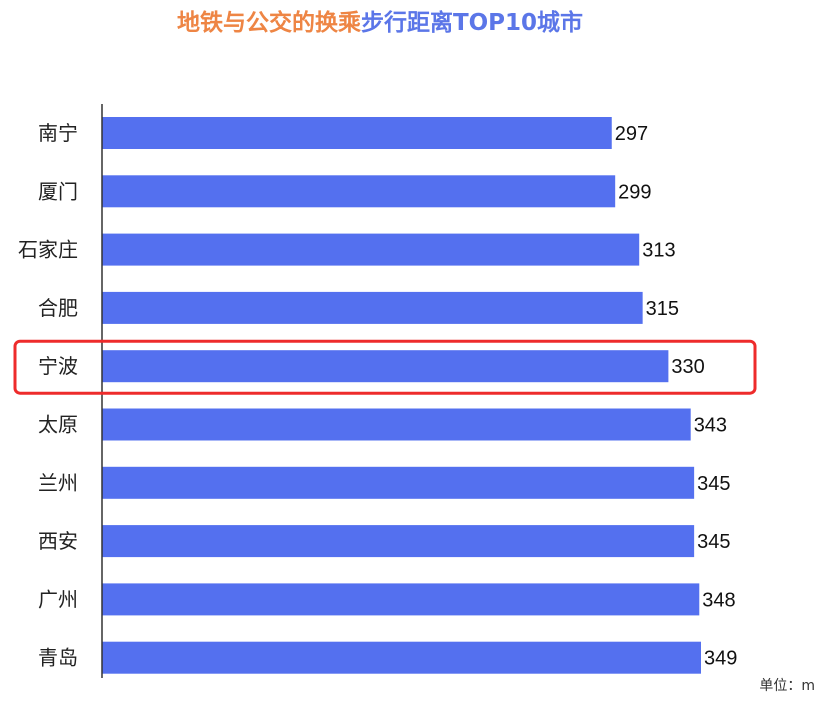 The height and width of the screenshot is (702, 832). I want to click on category-label-5: 宁波, so click(58, 366).